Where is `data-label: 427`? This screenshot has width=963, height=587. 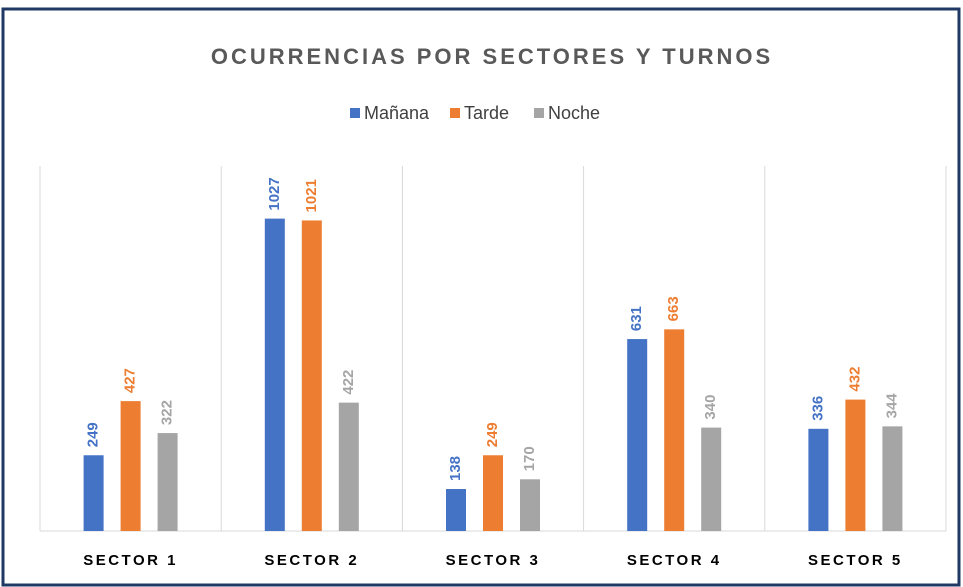
data-label: 427 is located at coordinates (130, 380).